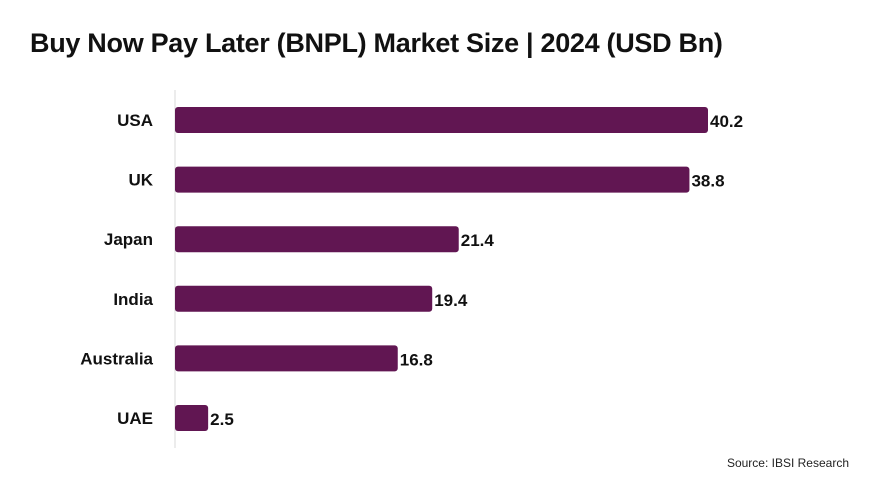  What do you see at coordinates (140, 180) in the screenshot?
I see `category-label-uk: UK` at bounding box center [140, 180].